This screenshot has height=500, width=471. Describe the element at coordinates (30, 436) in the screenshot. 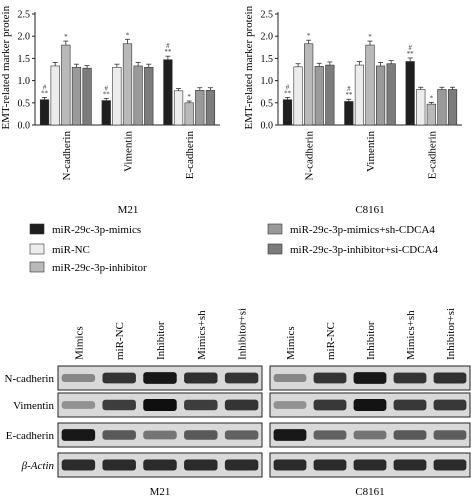

I see `blot-row-label: E-cadherin` at that location.